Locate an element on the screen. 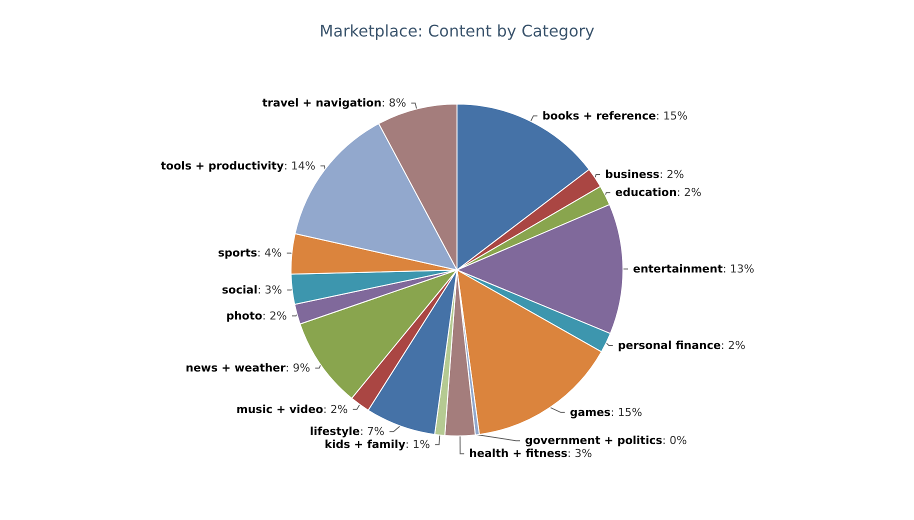 The height and width of the screenshot is (520, 914). slice-label: government + politics is located at coordinates (594, 441).